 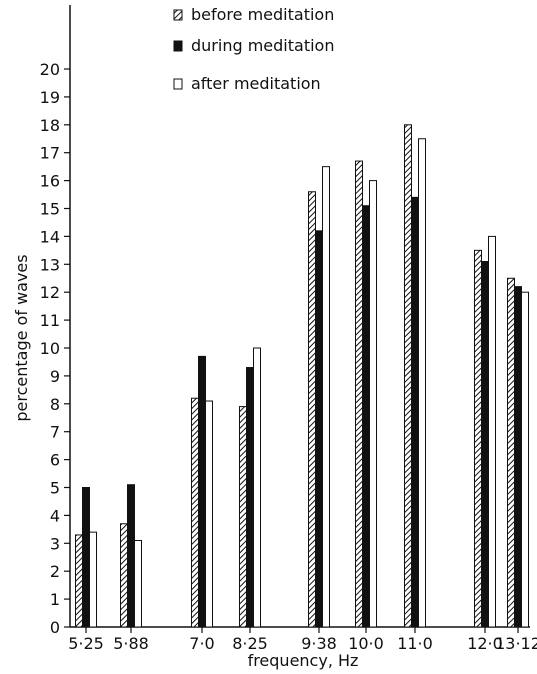 I want to click on y-tick-label: 18, so click(x=50, y=125).